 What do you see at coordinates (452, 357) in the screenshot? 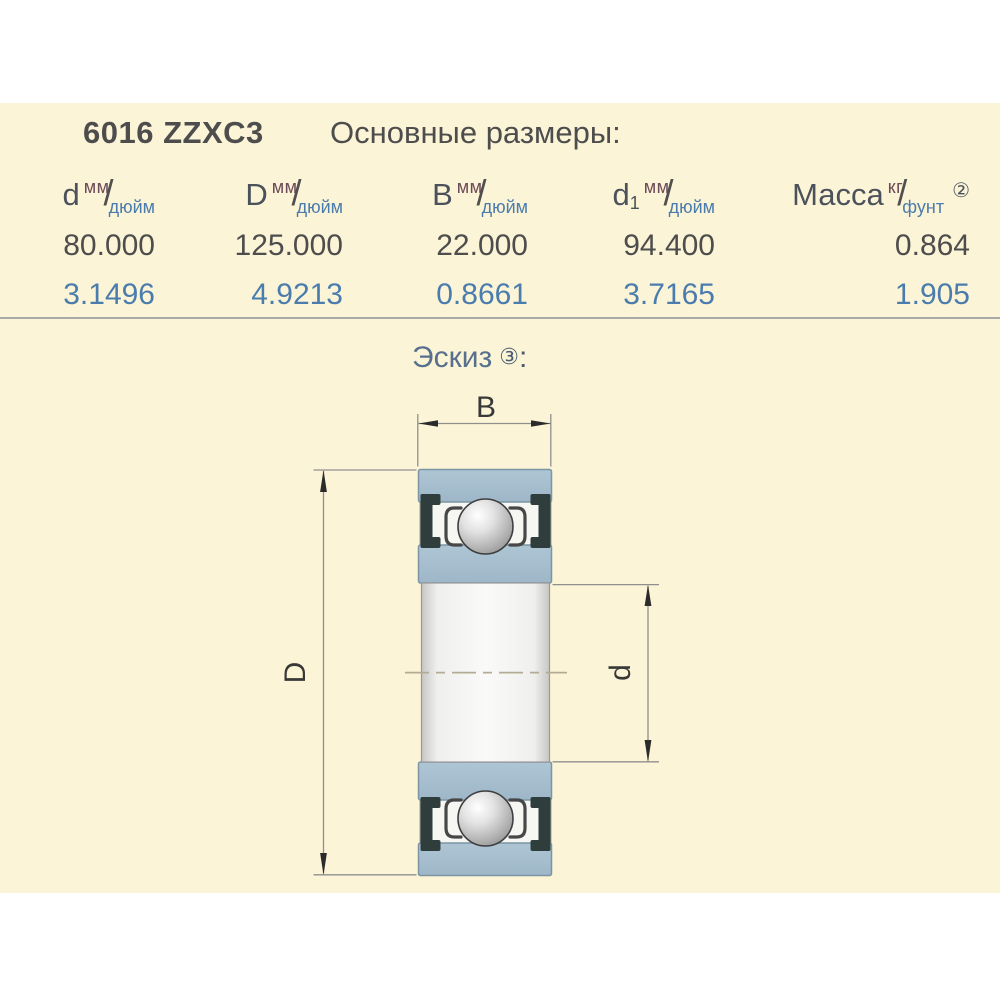
I see `sketch-title-text: Эскиз` at bounding box center [452, 357].